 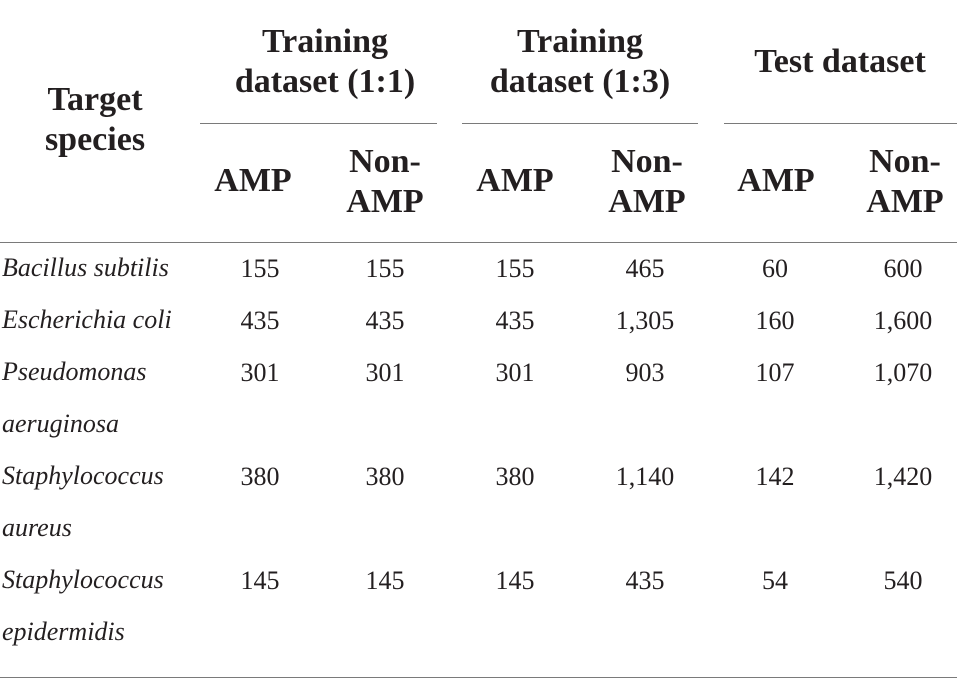 I want to click on group-header-line-2: dataset (1:3), so click(x=580, y=81).